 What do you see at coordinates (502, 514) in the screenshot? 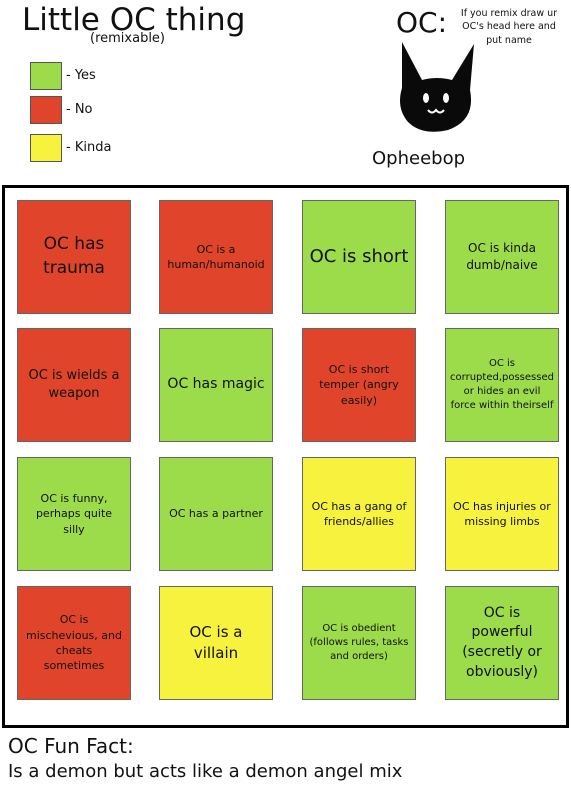
I see `trait-cell: OC has injuries or missing limbs` at bounding box center [502, 514].